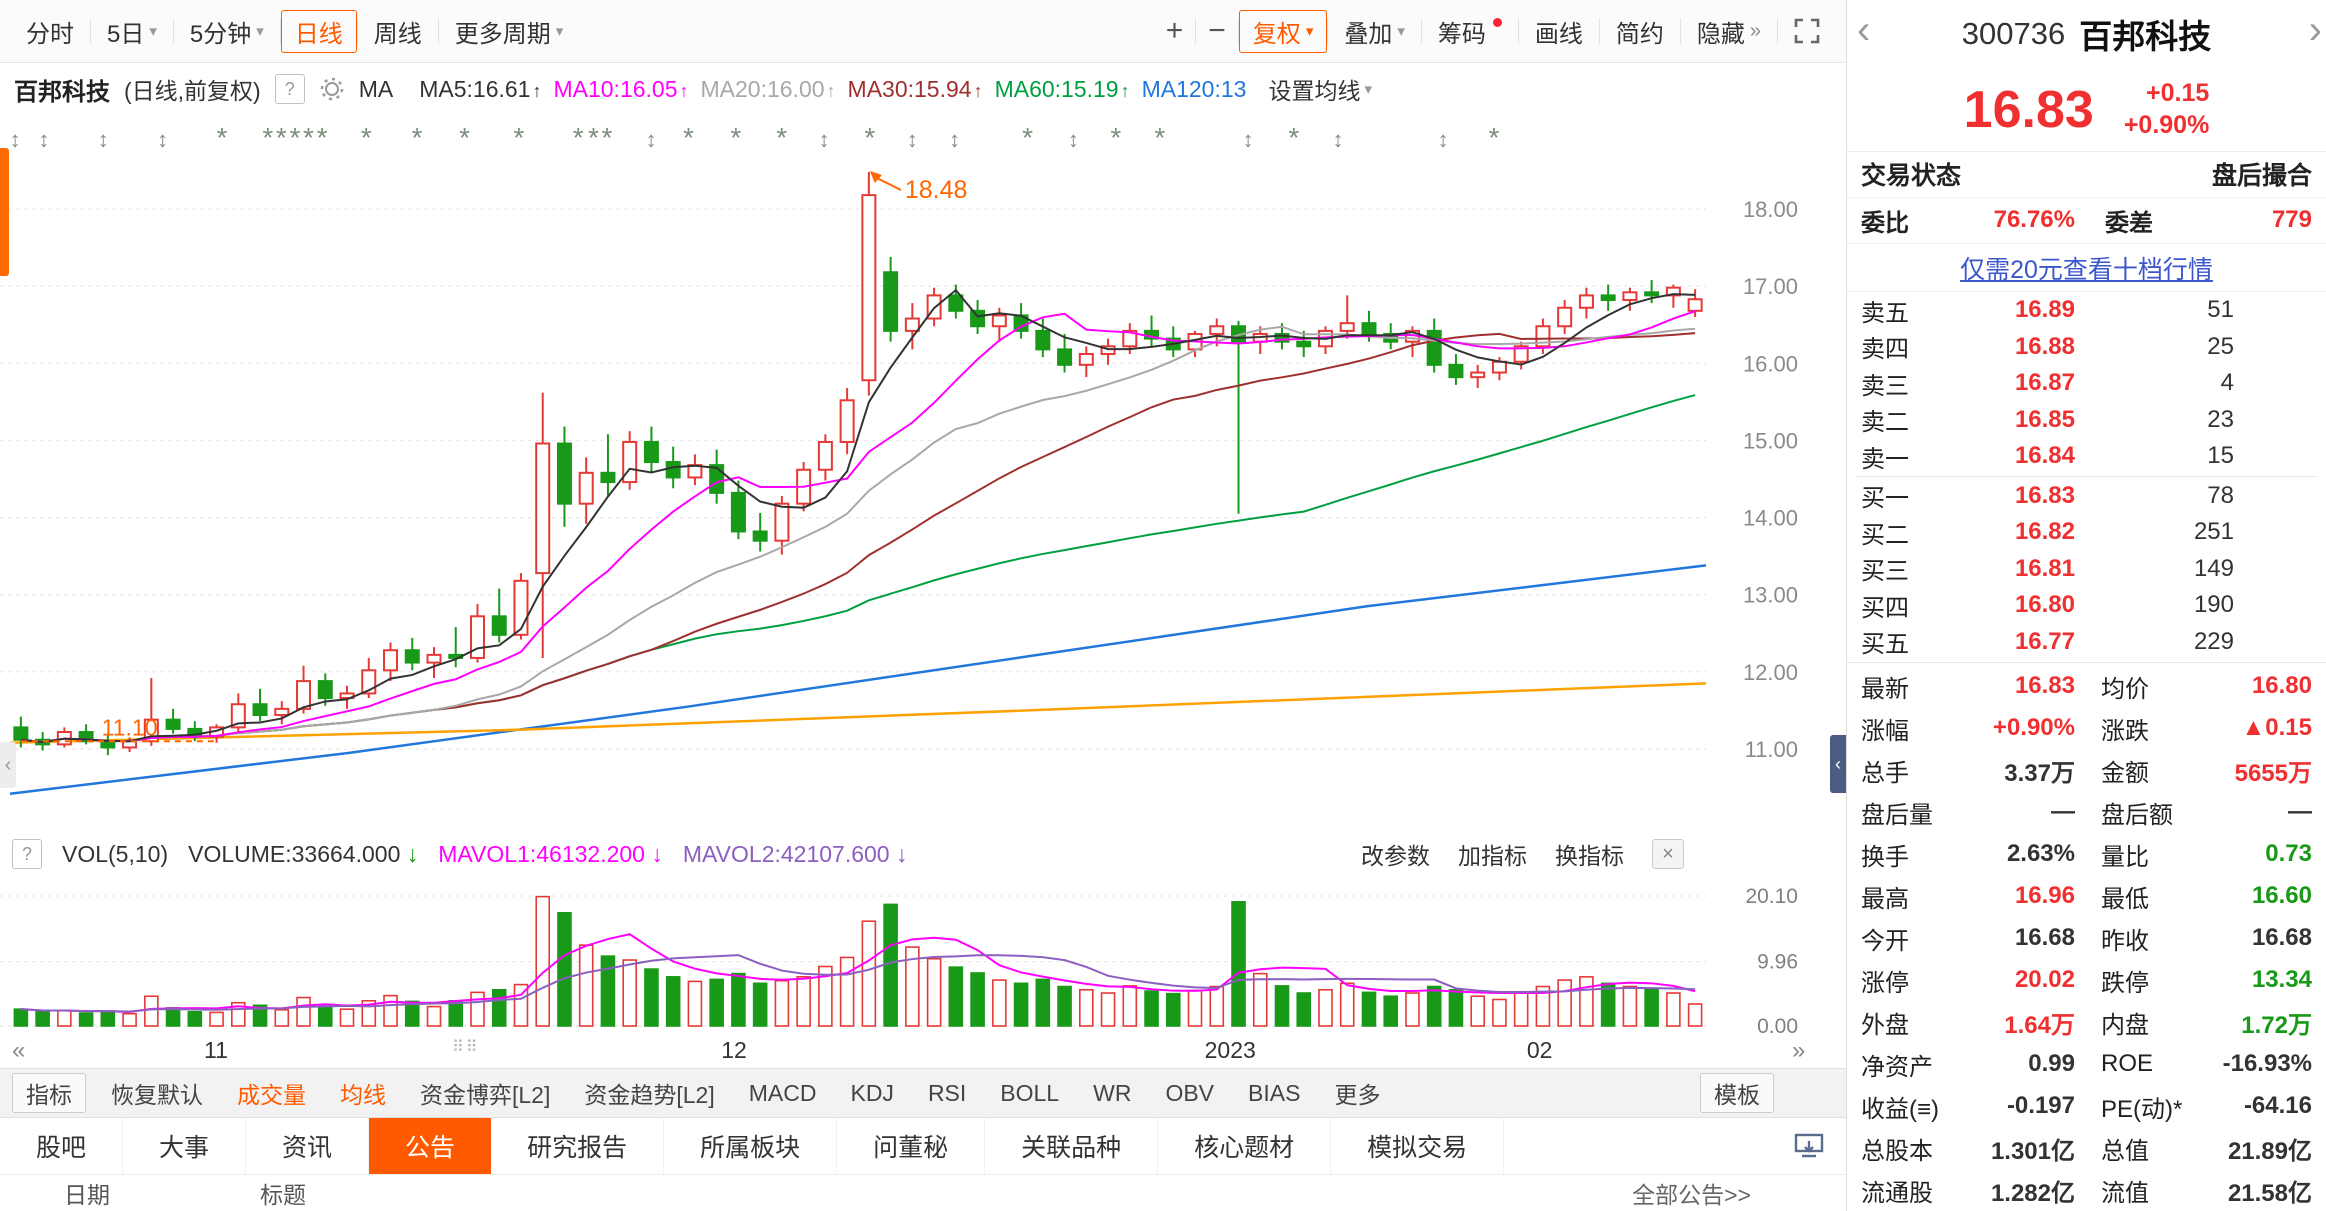 This screenshot has width=2326, height=1211. I want to click on gear-icon, so click(332, 89).